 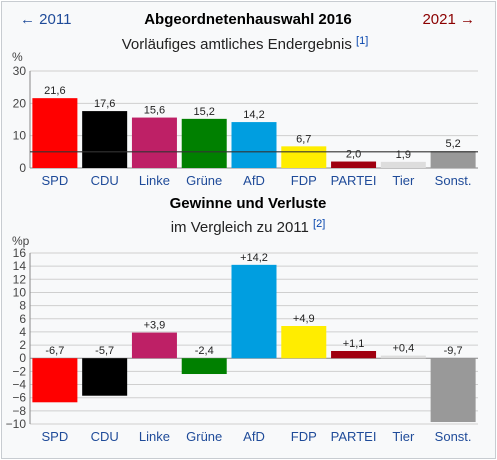 What do you see at coordinates (204, 112) in the screenshot?
I see `vote-share-value-label: 15,2` at bounding box center [204, 112].